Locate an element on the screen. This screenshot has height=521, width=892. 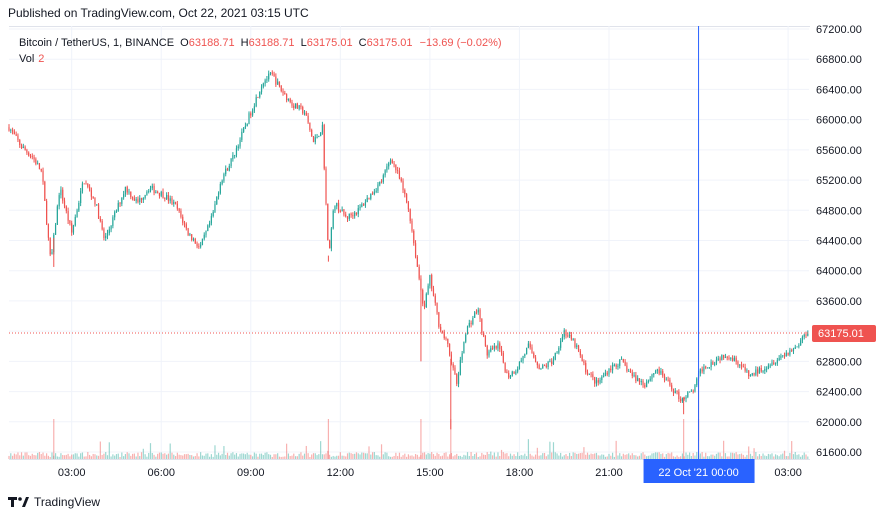
close-value: 63175.01 is located at coordinates (389, 43).